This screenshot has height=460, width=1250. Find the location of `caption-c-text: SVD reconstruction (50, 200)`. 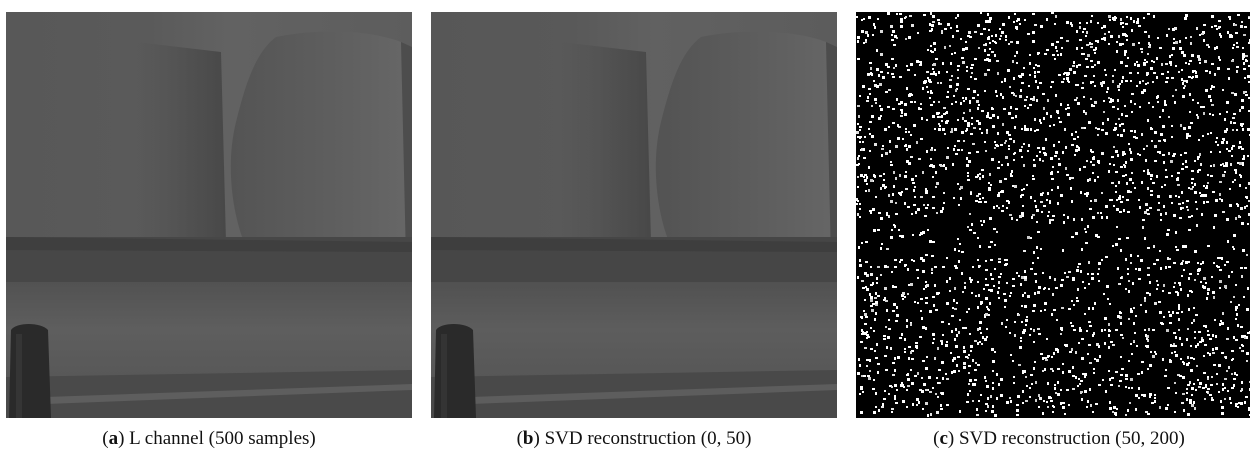

caption-c-text: SVD reconstruction (50, 200) is located at coordinates (1071, 438).